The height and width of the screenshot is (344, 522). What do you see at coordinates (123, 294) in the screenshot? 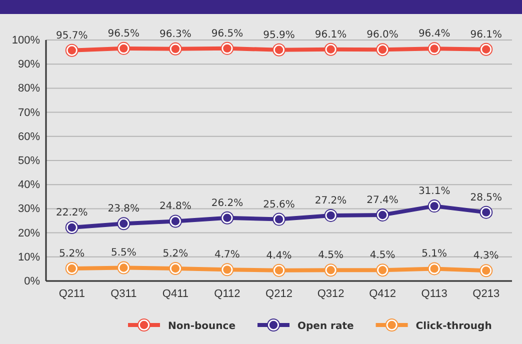
I see `x-tick-label: Q311` at bounding box center [123, 294].